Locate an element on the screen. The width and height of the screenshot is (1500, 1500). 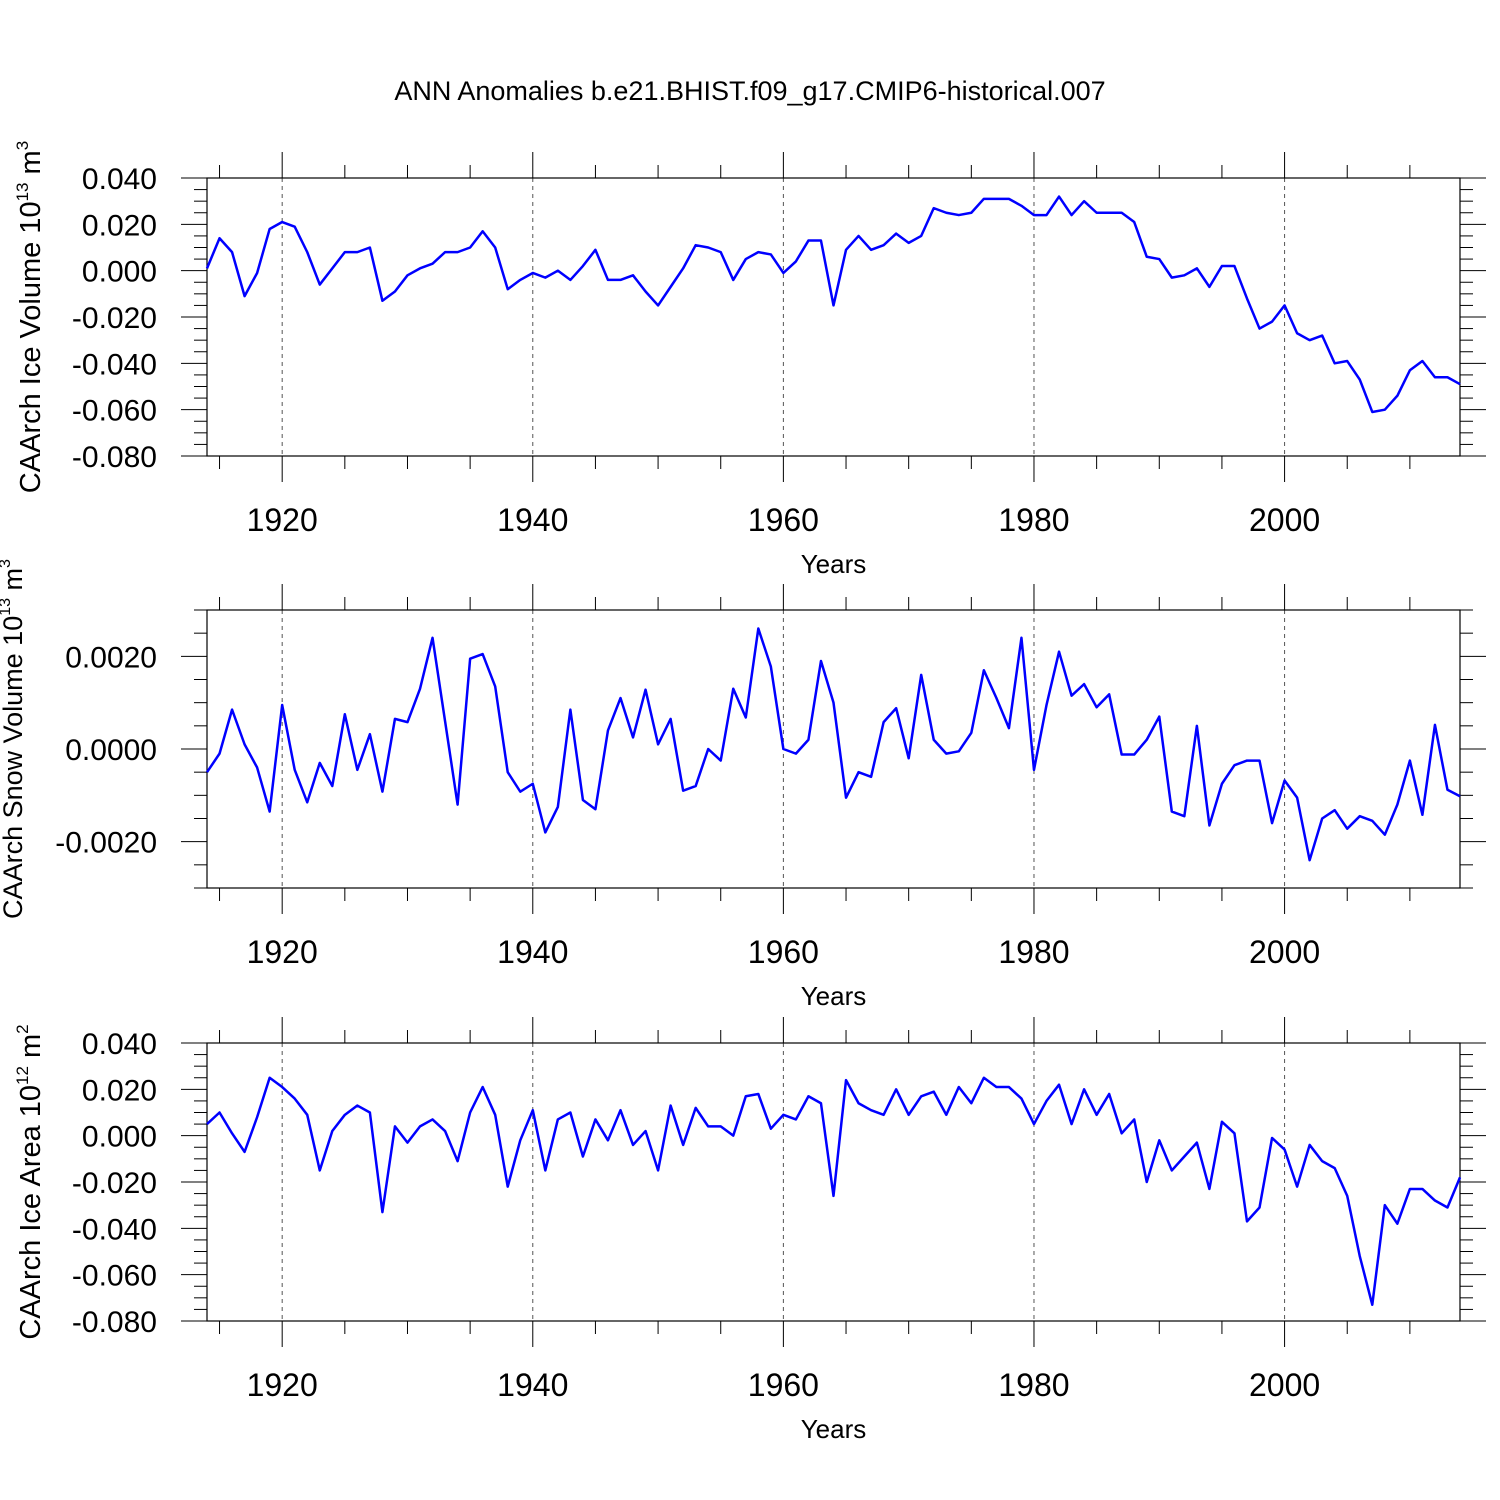
y-tick-label: 0.0000 is located at coordinates (111, 750).